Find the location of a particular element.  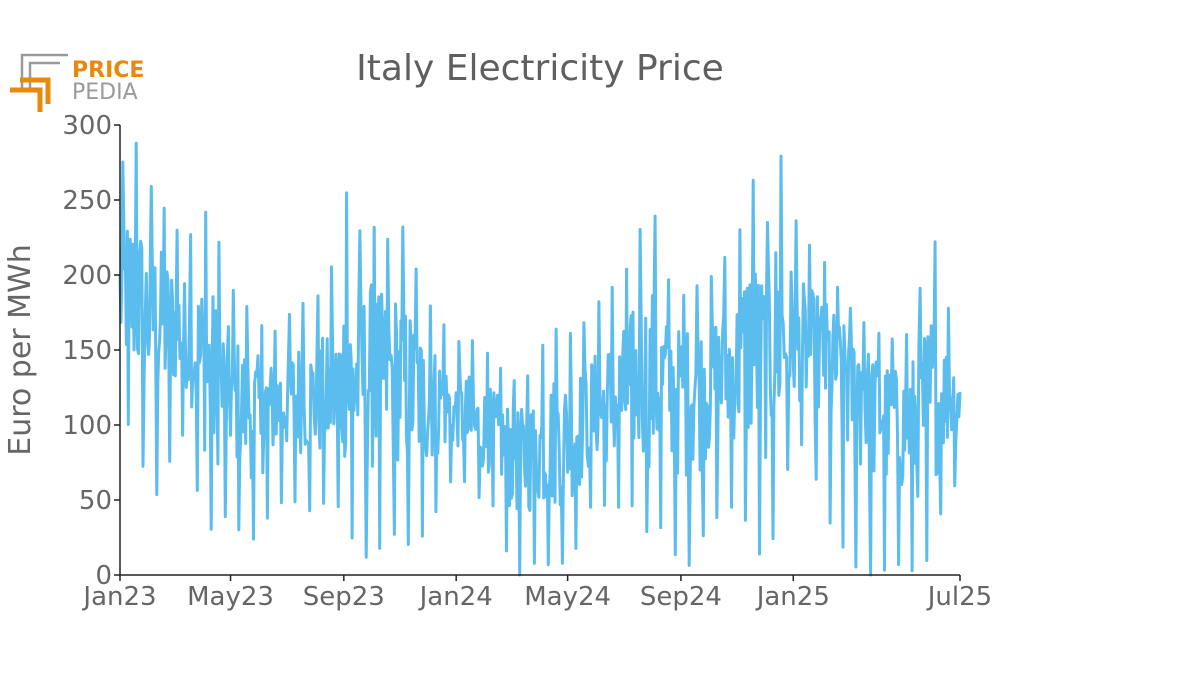

pricepedia-logo: PRICE PEDIA is located at coordinates (77, 82).